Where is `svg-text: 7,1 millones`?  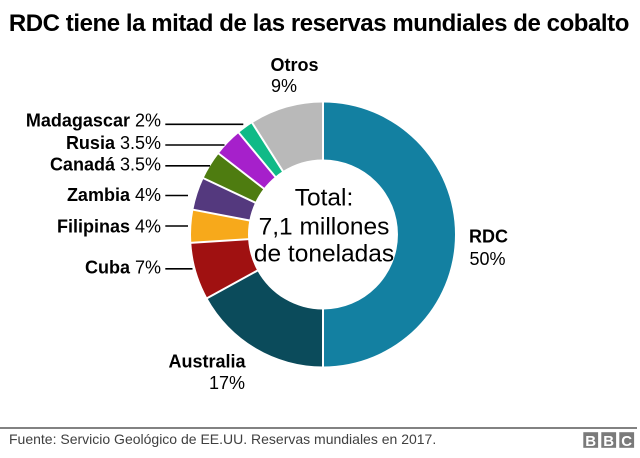
svg-text: 7,1 millones is located at coordinates (324, 227).